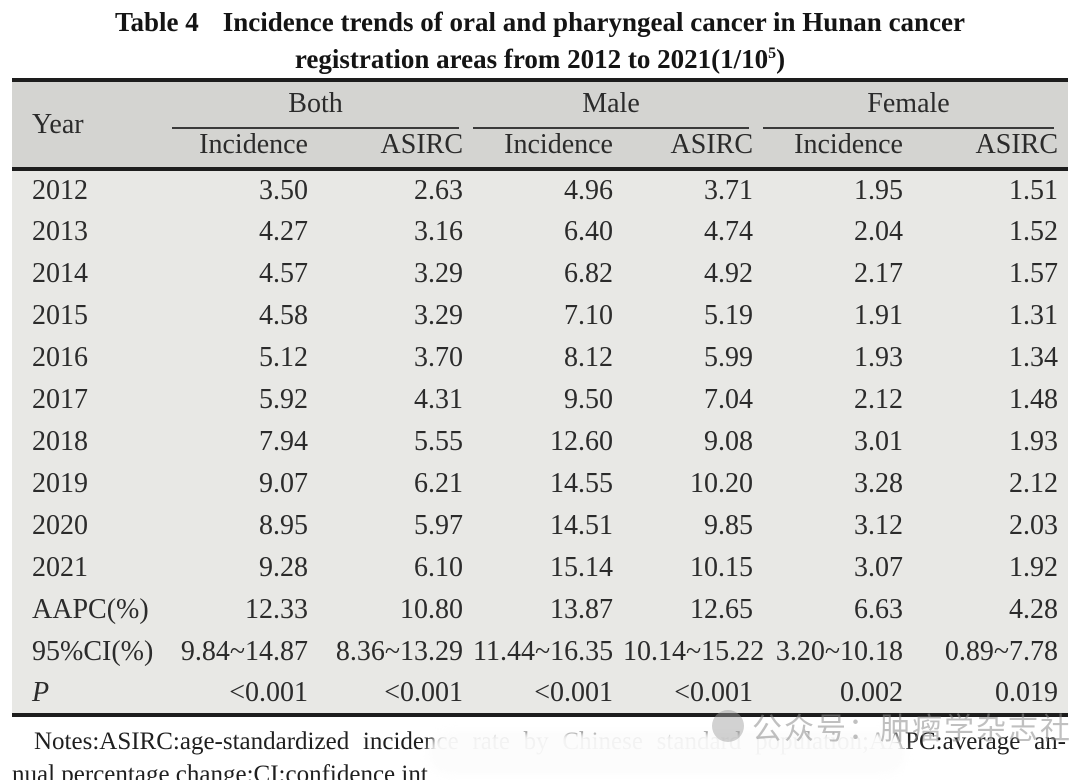 The height and width of the screenshot is (780, 1080). What do you see at coordinates (395, 150) in the screenshot?
I see `col-header-both-asirc: ASIRC` at bounding box center [395, 150].